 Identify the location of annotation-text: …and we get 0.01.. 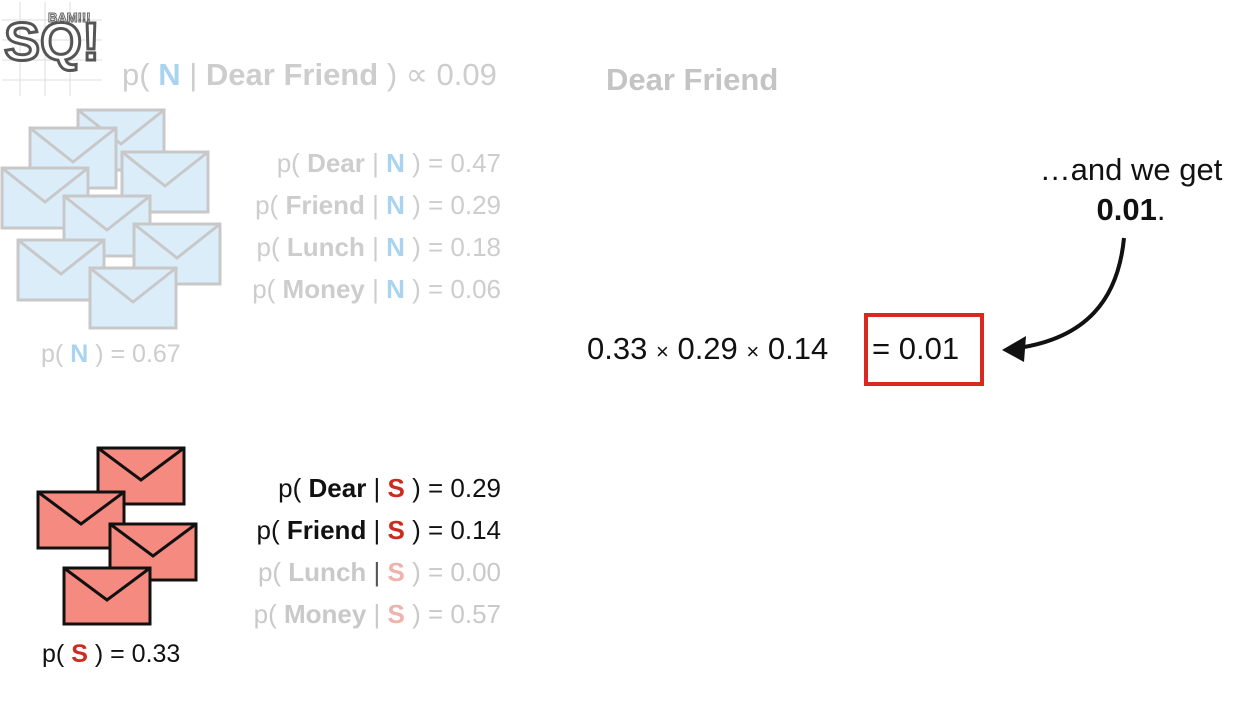
(1131, 189).